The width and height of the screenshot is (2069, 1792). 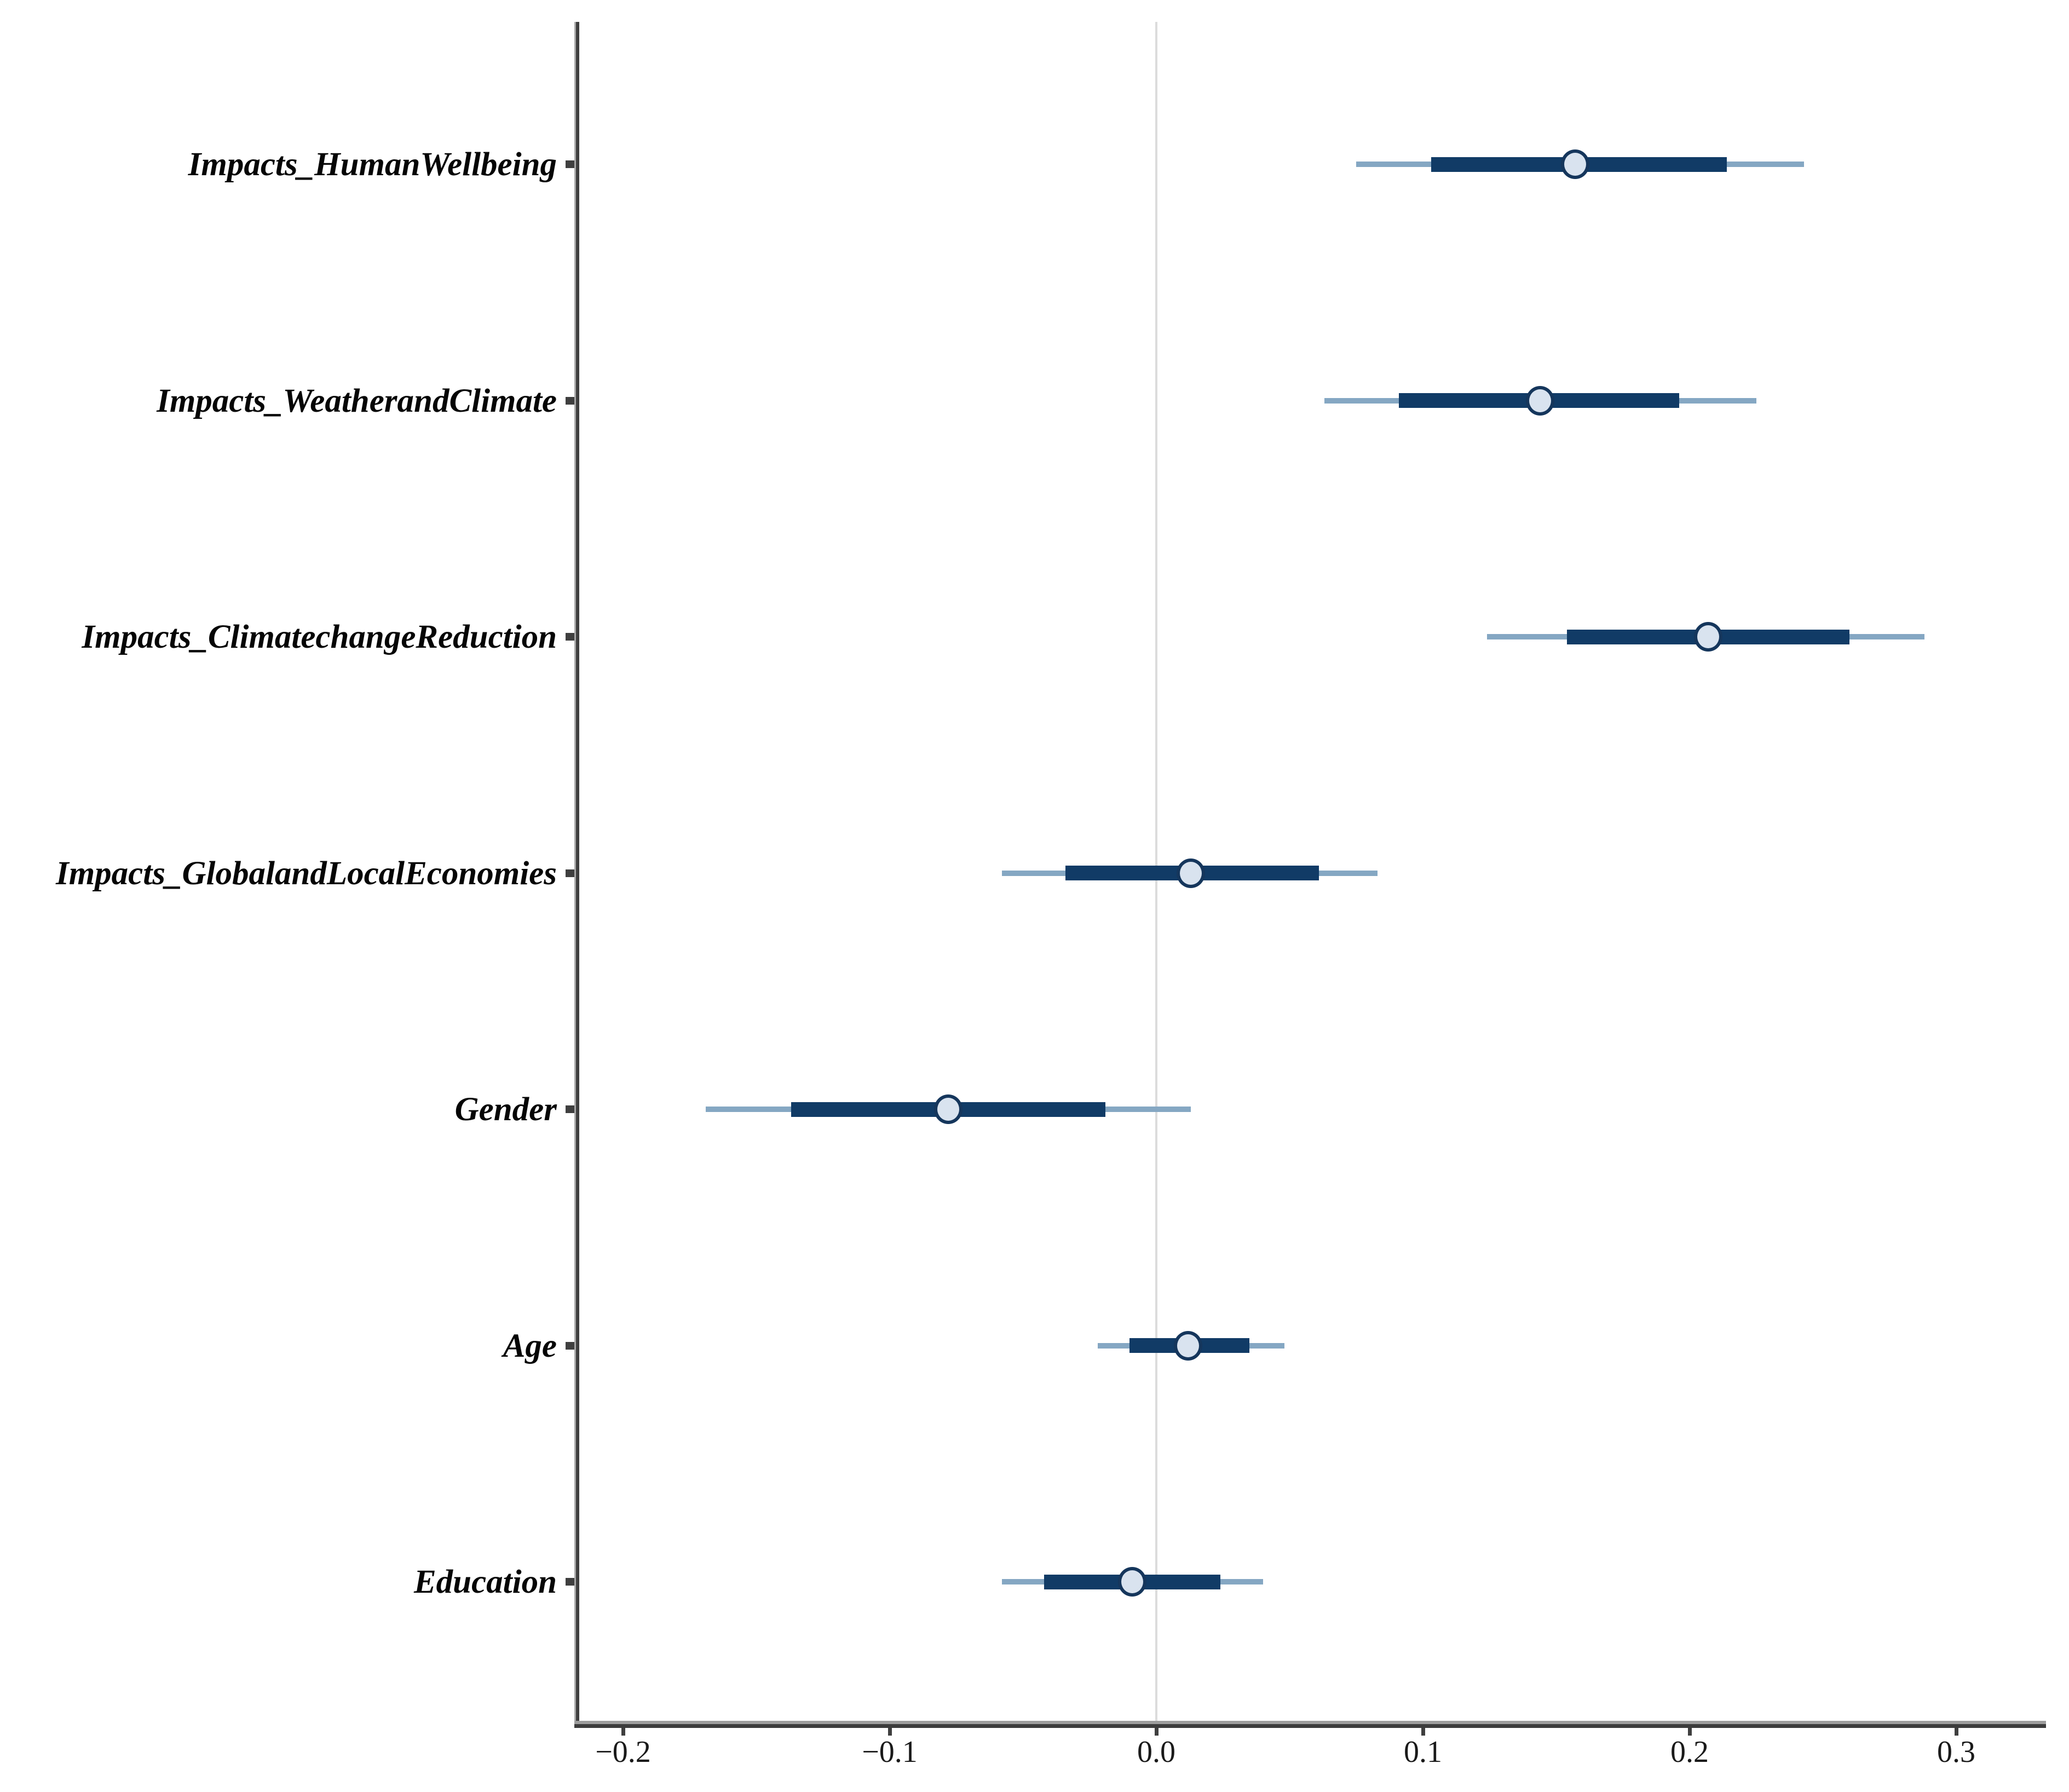 I want to click on row-label: Impacts_GlobalandLocalEconomies, so click(x=306, y=873).